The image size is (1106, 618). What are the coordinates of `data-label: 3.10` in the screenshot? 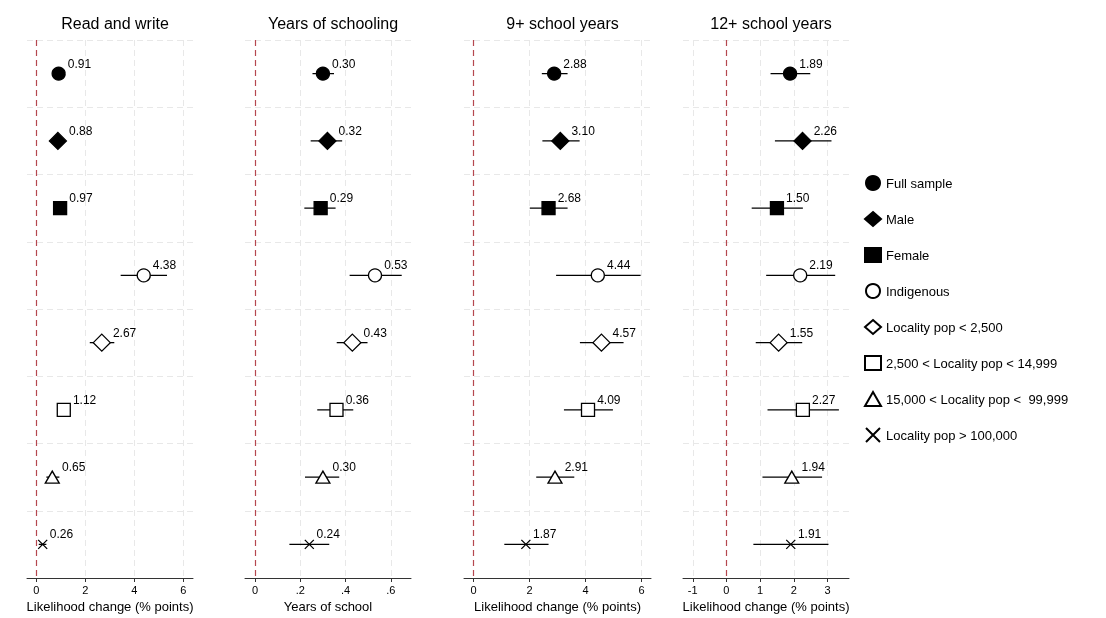 It's located at (583, 130).